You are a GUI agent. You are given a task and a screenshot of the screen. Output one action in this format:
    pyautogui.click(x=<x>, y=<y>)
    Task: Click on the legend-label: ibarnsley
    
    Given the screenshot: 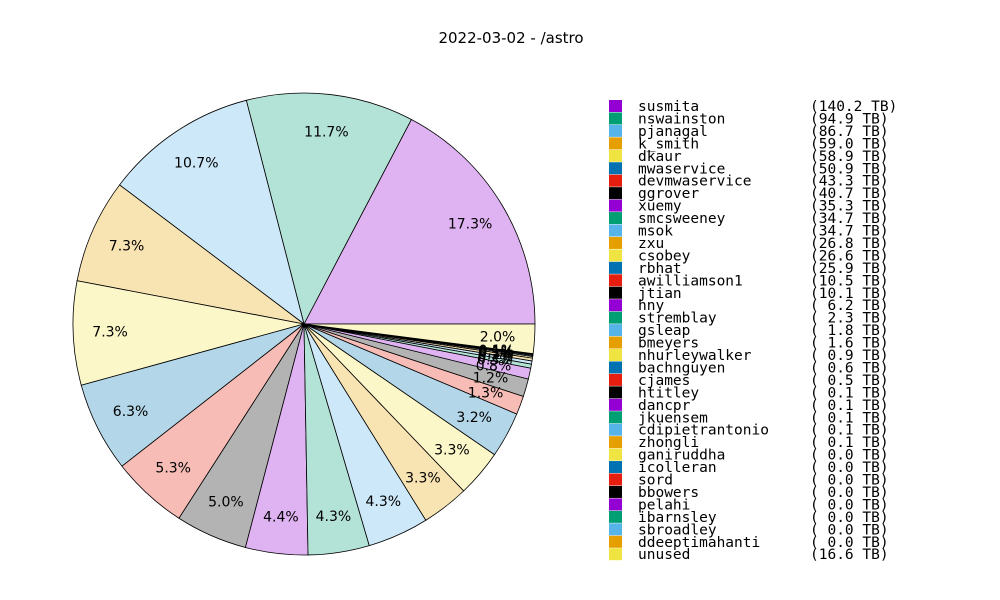 What is the action you would take?
    pyautogui.click(x=677, y=518)
    